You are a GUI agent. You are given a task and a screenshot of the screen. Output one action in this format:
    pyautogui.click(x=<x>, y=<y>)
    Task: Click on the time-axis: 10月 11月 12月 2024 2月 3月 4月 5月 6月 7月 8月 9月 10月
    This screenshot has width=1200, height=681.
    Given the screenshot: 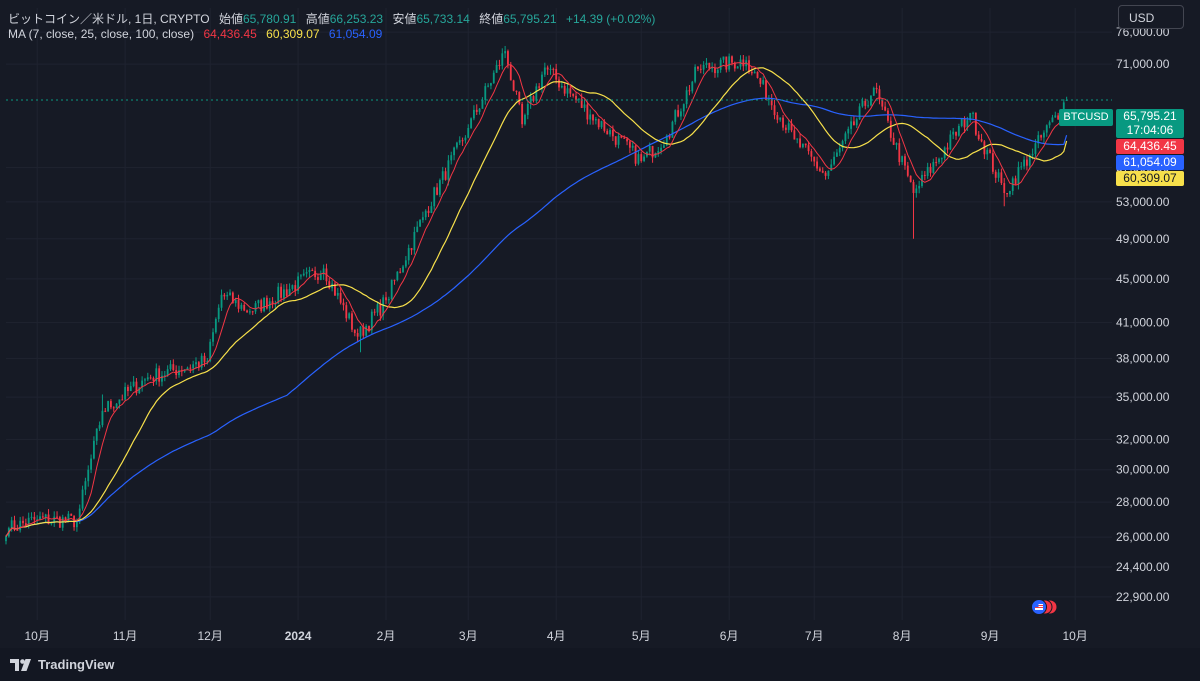 What is the action you would take?
    pyautogui.click(x=556, y=636)
    